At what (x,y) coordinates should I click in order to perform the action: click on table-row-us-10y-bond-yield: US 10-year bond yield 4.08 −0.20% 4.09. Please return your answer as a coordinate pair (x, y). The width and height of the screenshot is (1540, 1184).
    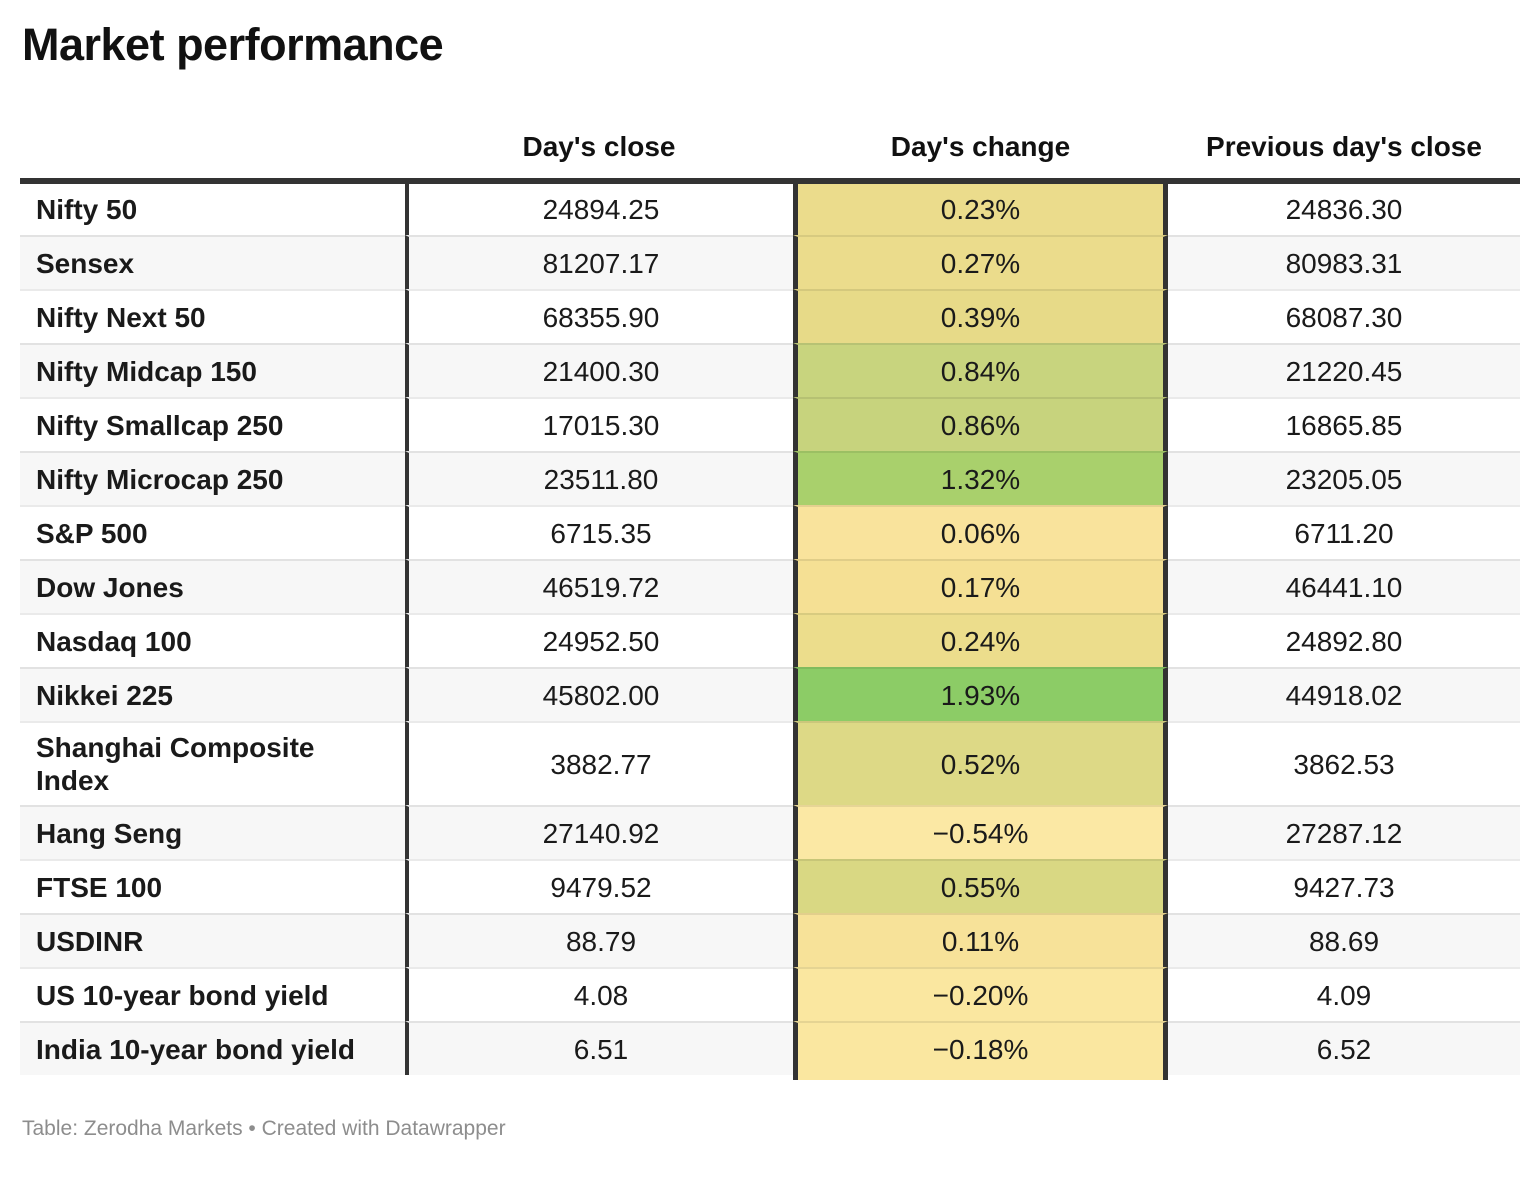
    Looking at the image, I should click on (770, 994).